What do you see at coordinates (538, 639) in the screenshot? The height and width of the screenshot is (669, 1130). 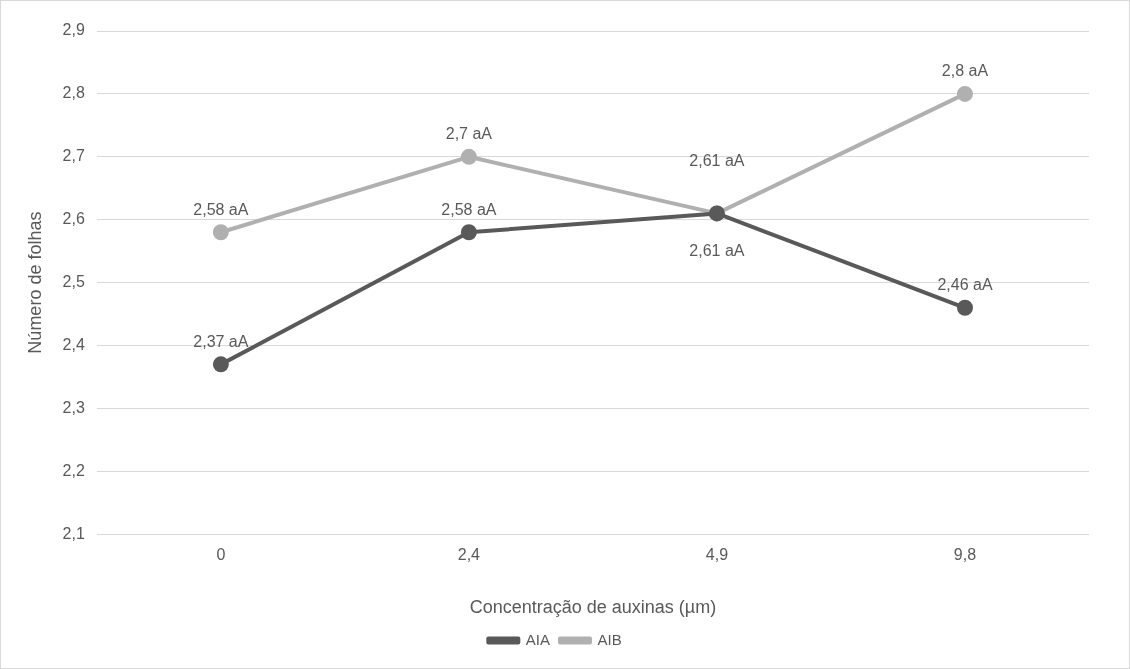 I see `legend-label: AIA` at bounding box center [538, 639].